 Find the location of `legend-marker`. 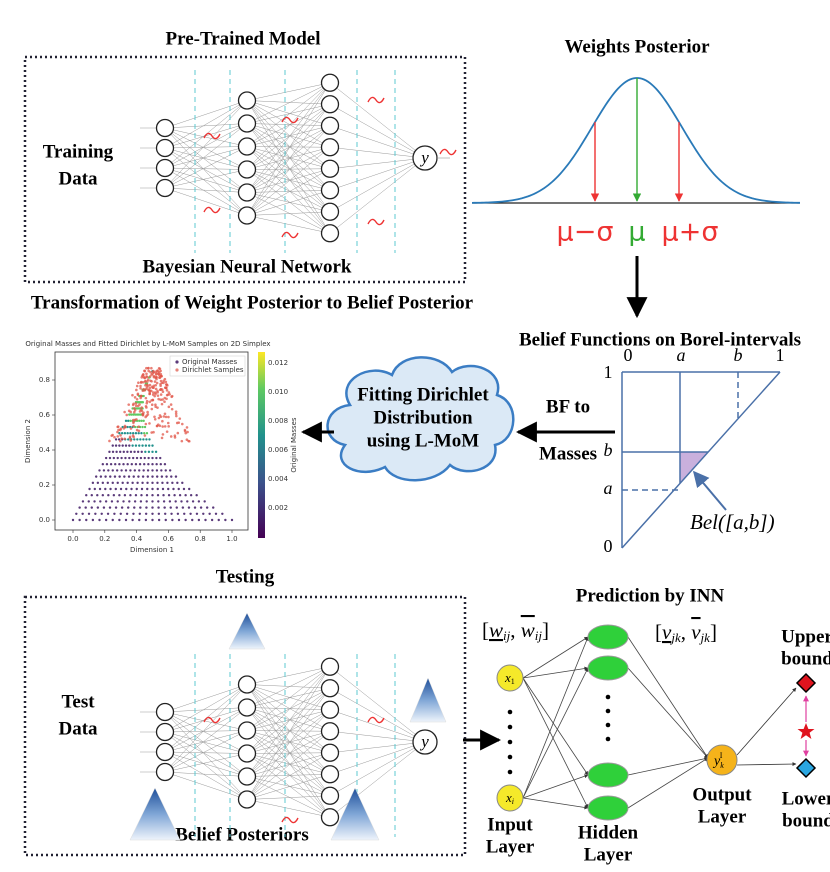

legend-marker is located at coordinates (177, 370).